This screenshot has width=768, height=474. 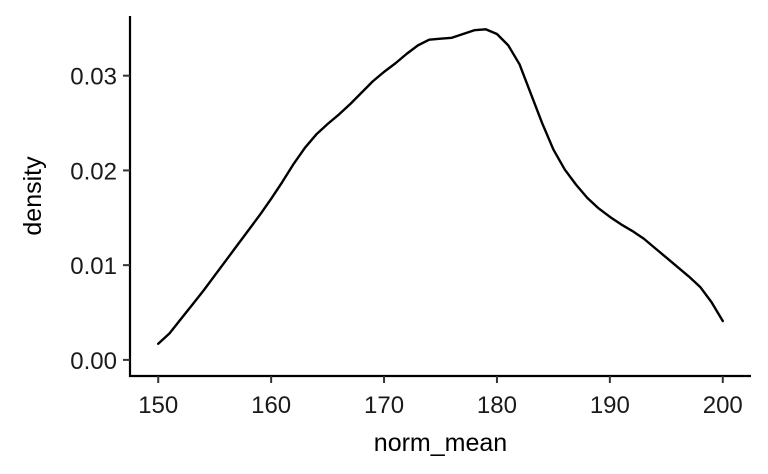 I want to click on y-axis-title: density, so click(x=33, y=196).